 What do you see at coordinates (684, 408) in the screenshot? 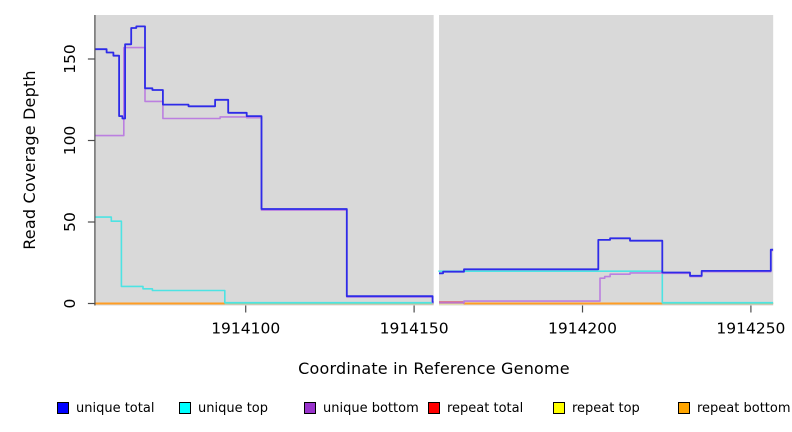
I see `repeat-bottom-swatch-icon` at bounding box center [684, 408].